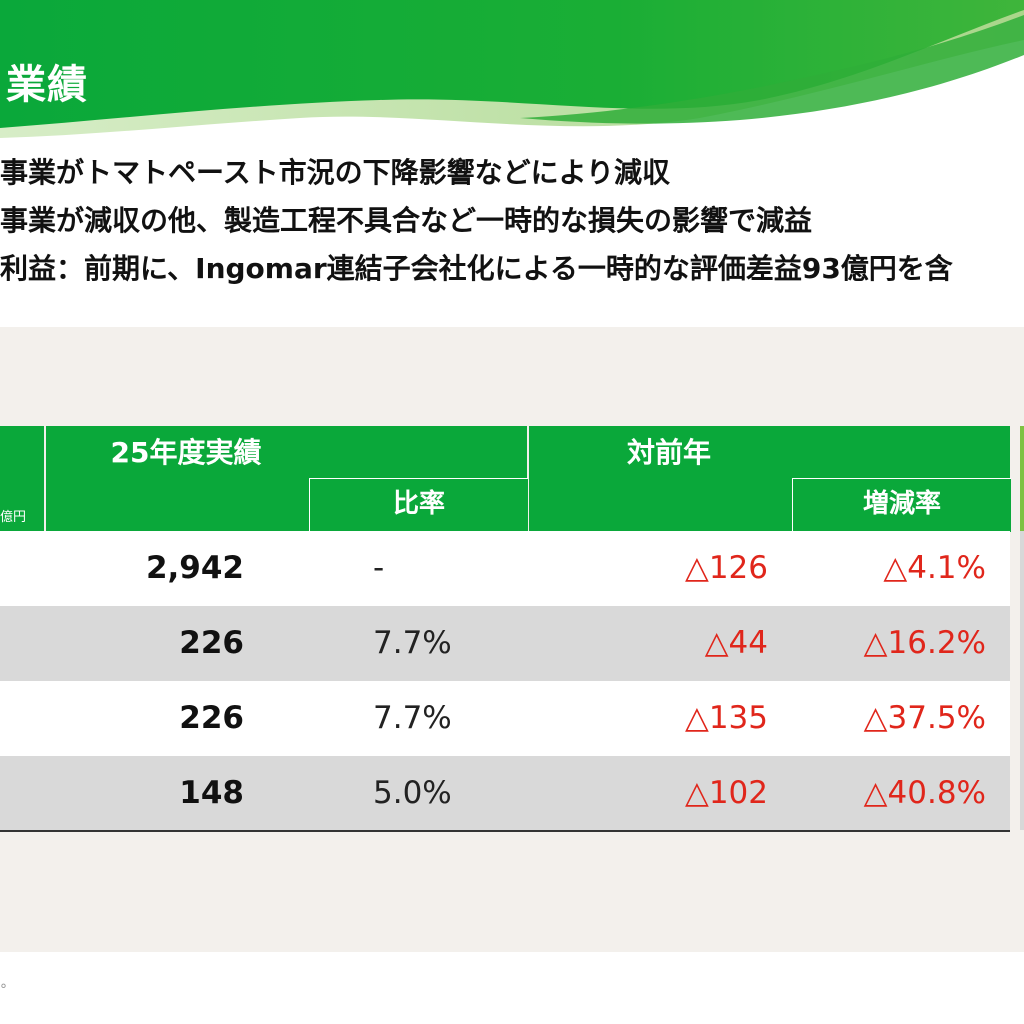 The image size is (1024, 1024). I want to click on header-yoy-group: 対前年 増減率, so click(770, 479).